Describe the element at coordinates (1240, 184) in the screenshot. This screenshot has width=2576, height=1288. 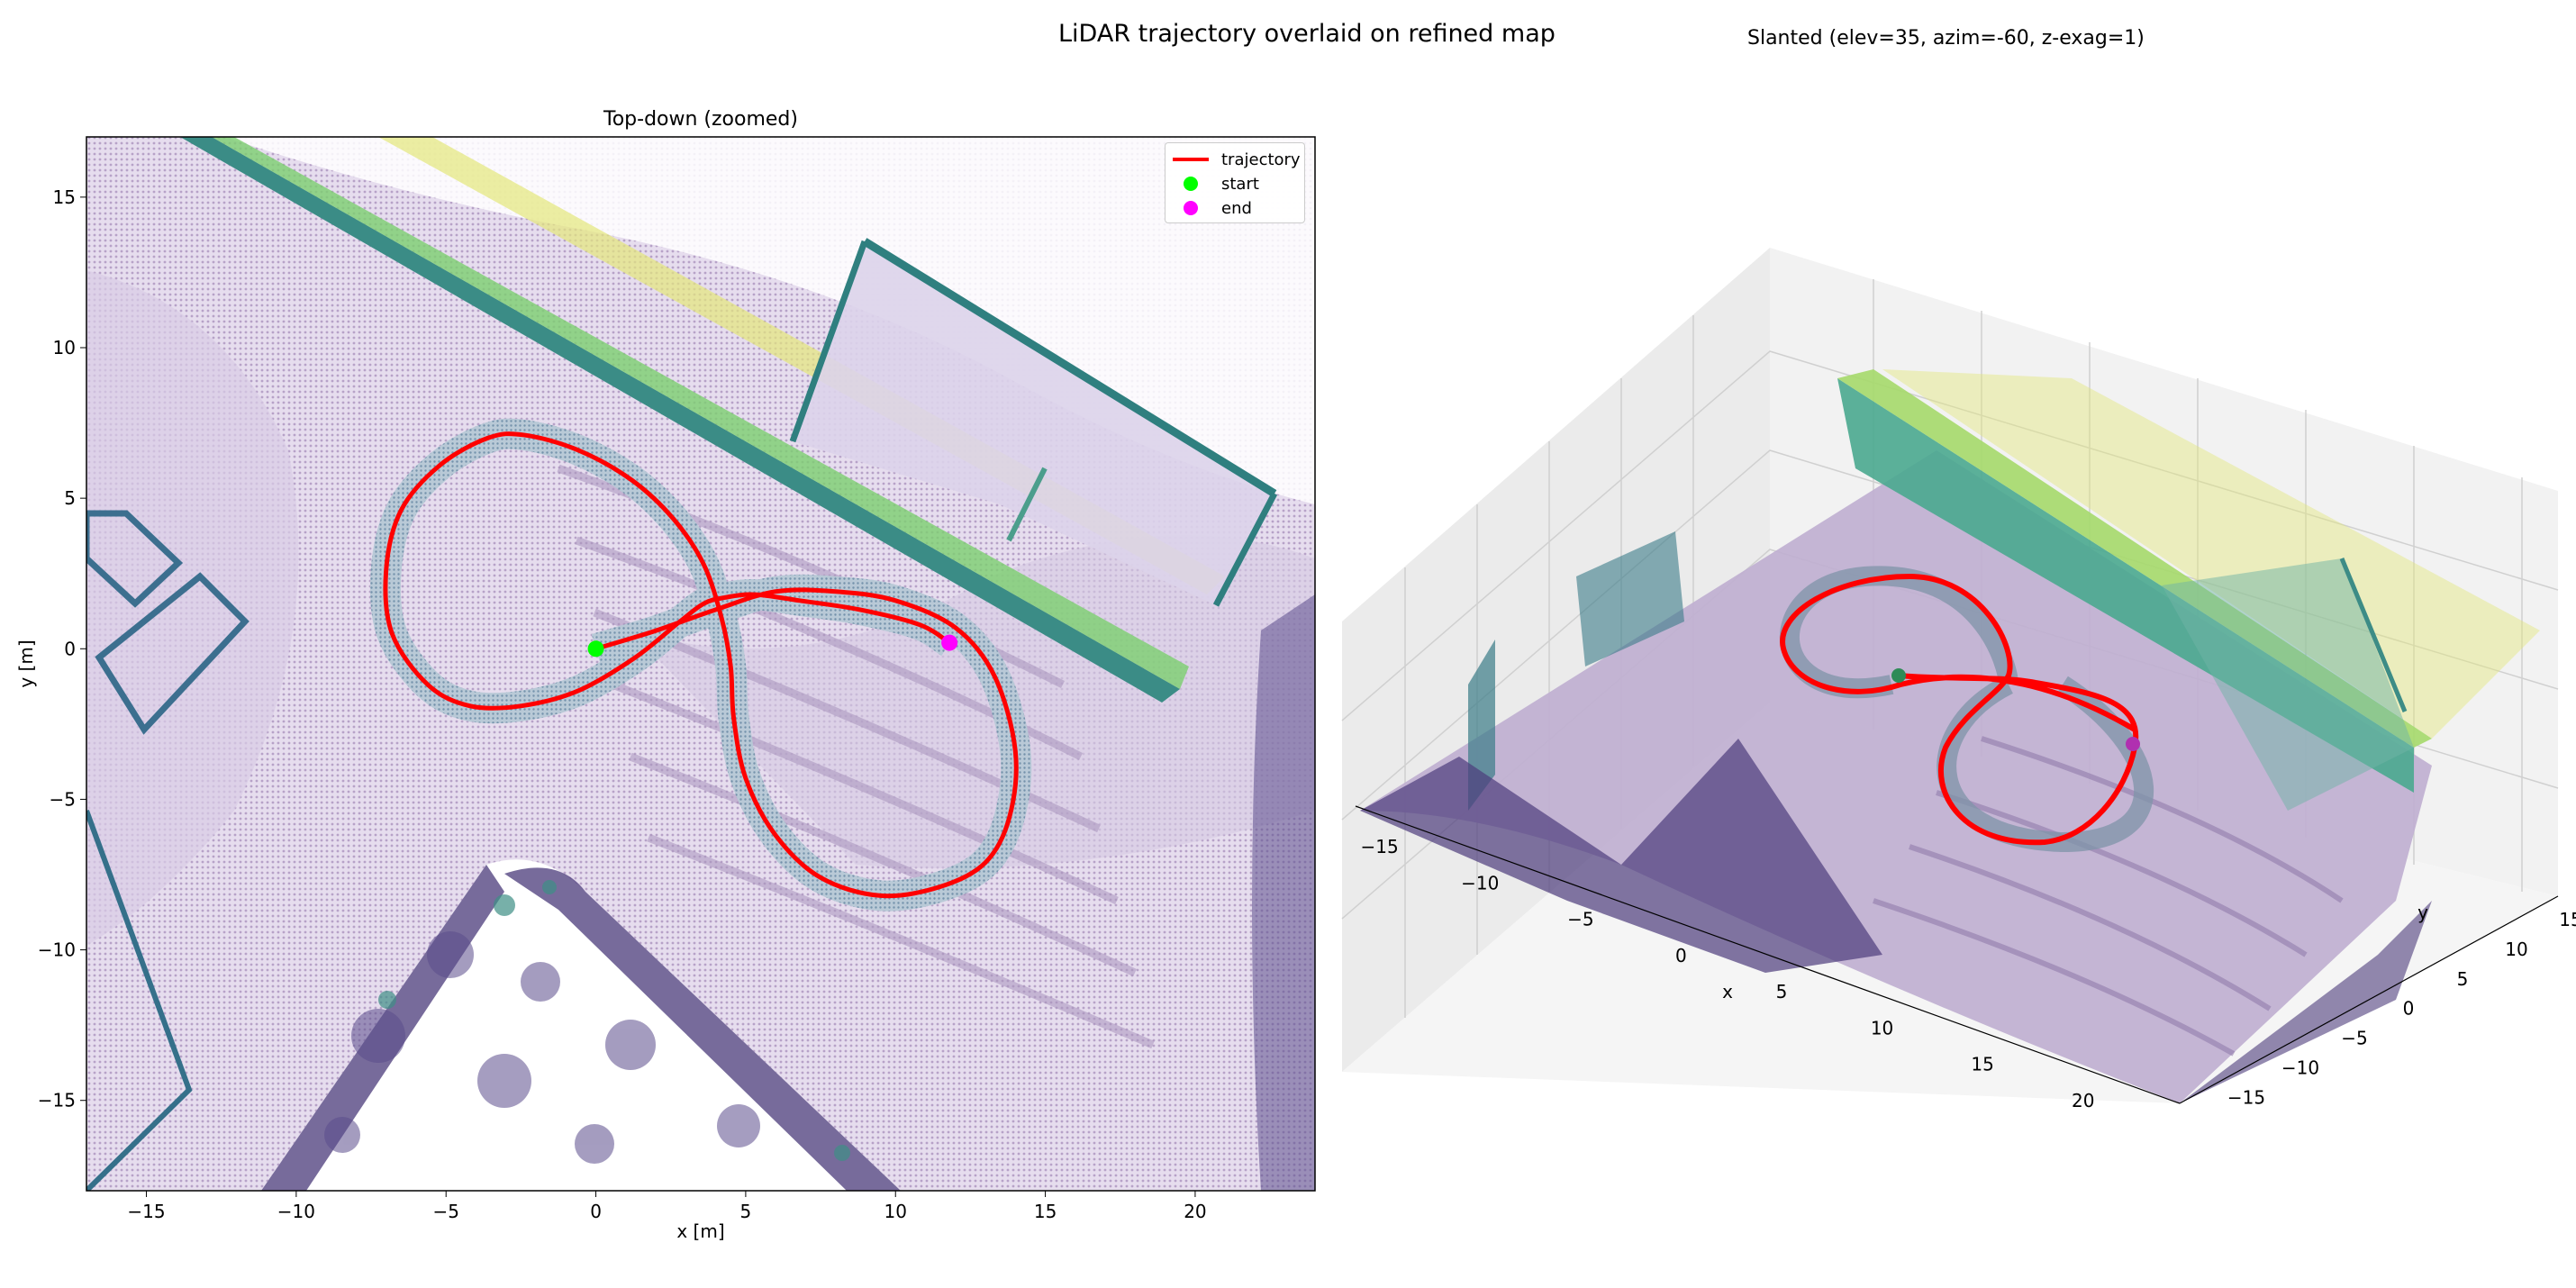
I see `legend-start-label: start` at that location.